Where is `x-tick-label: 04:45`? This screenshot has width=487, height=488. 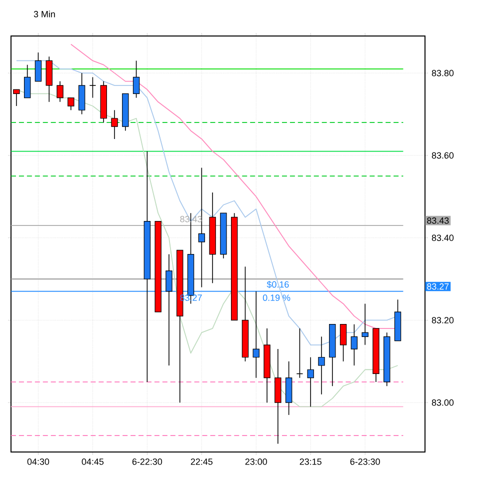 x-tick-label: 04:45 is located at coordinates (93, 461).